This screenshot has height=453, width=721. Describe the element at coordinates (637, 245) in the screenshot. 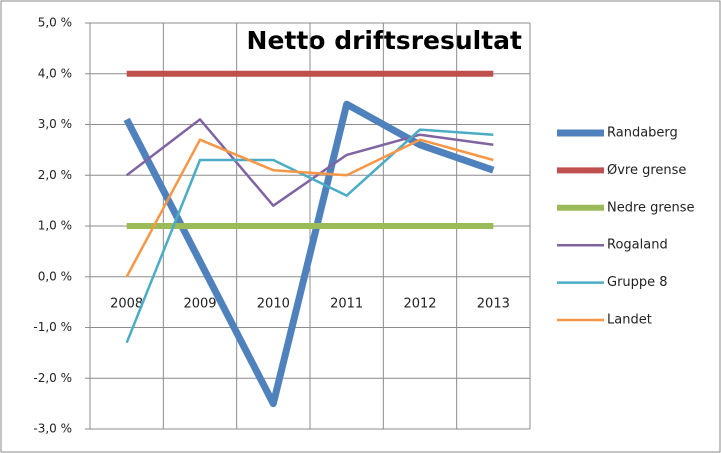

I see `legend-label: Rogaland` at that location.